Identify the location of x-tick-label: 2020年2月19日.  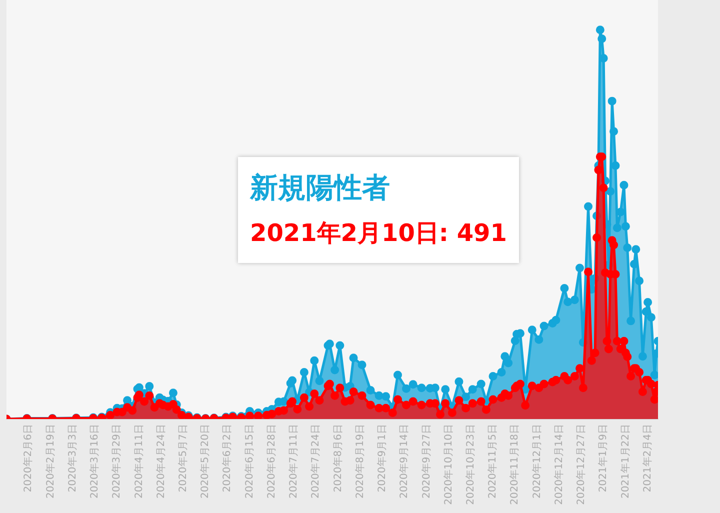
(50, 461).